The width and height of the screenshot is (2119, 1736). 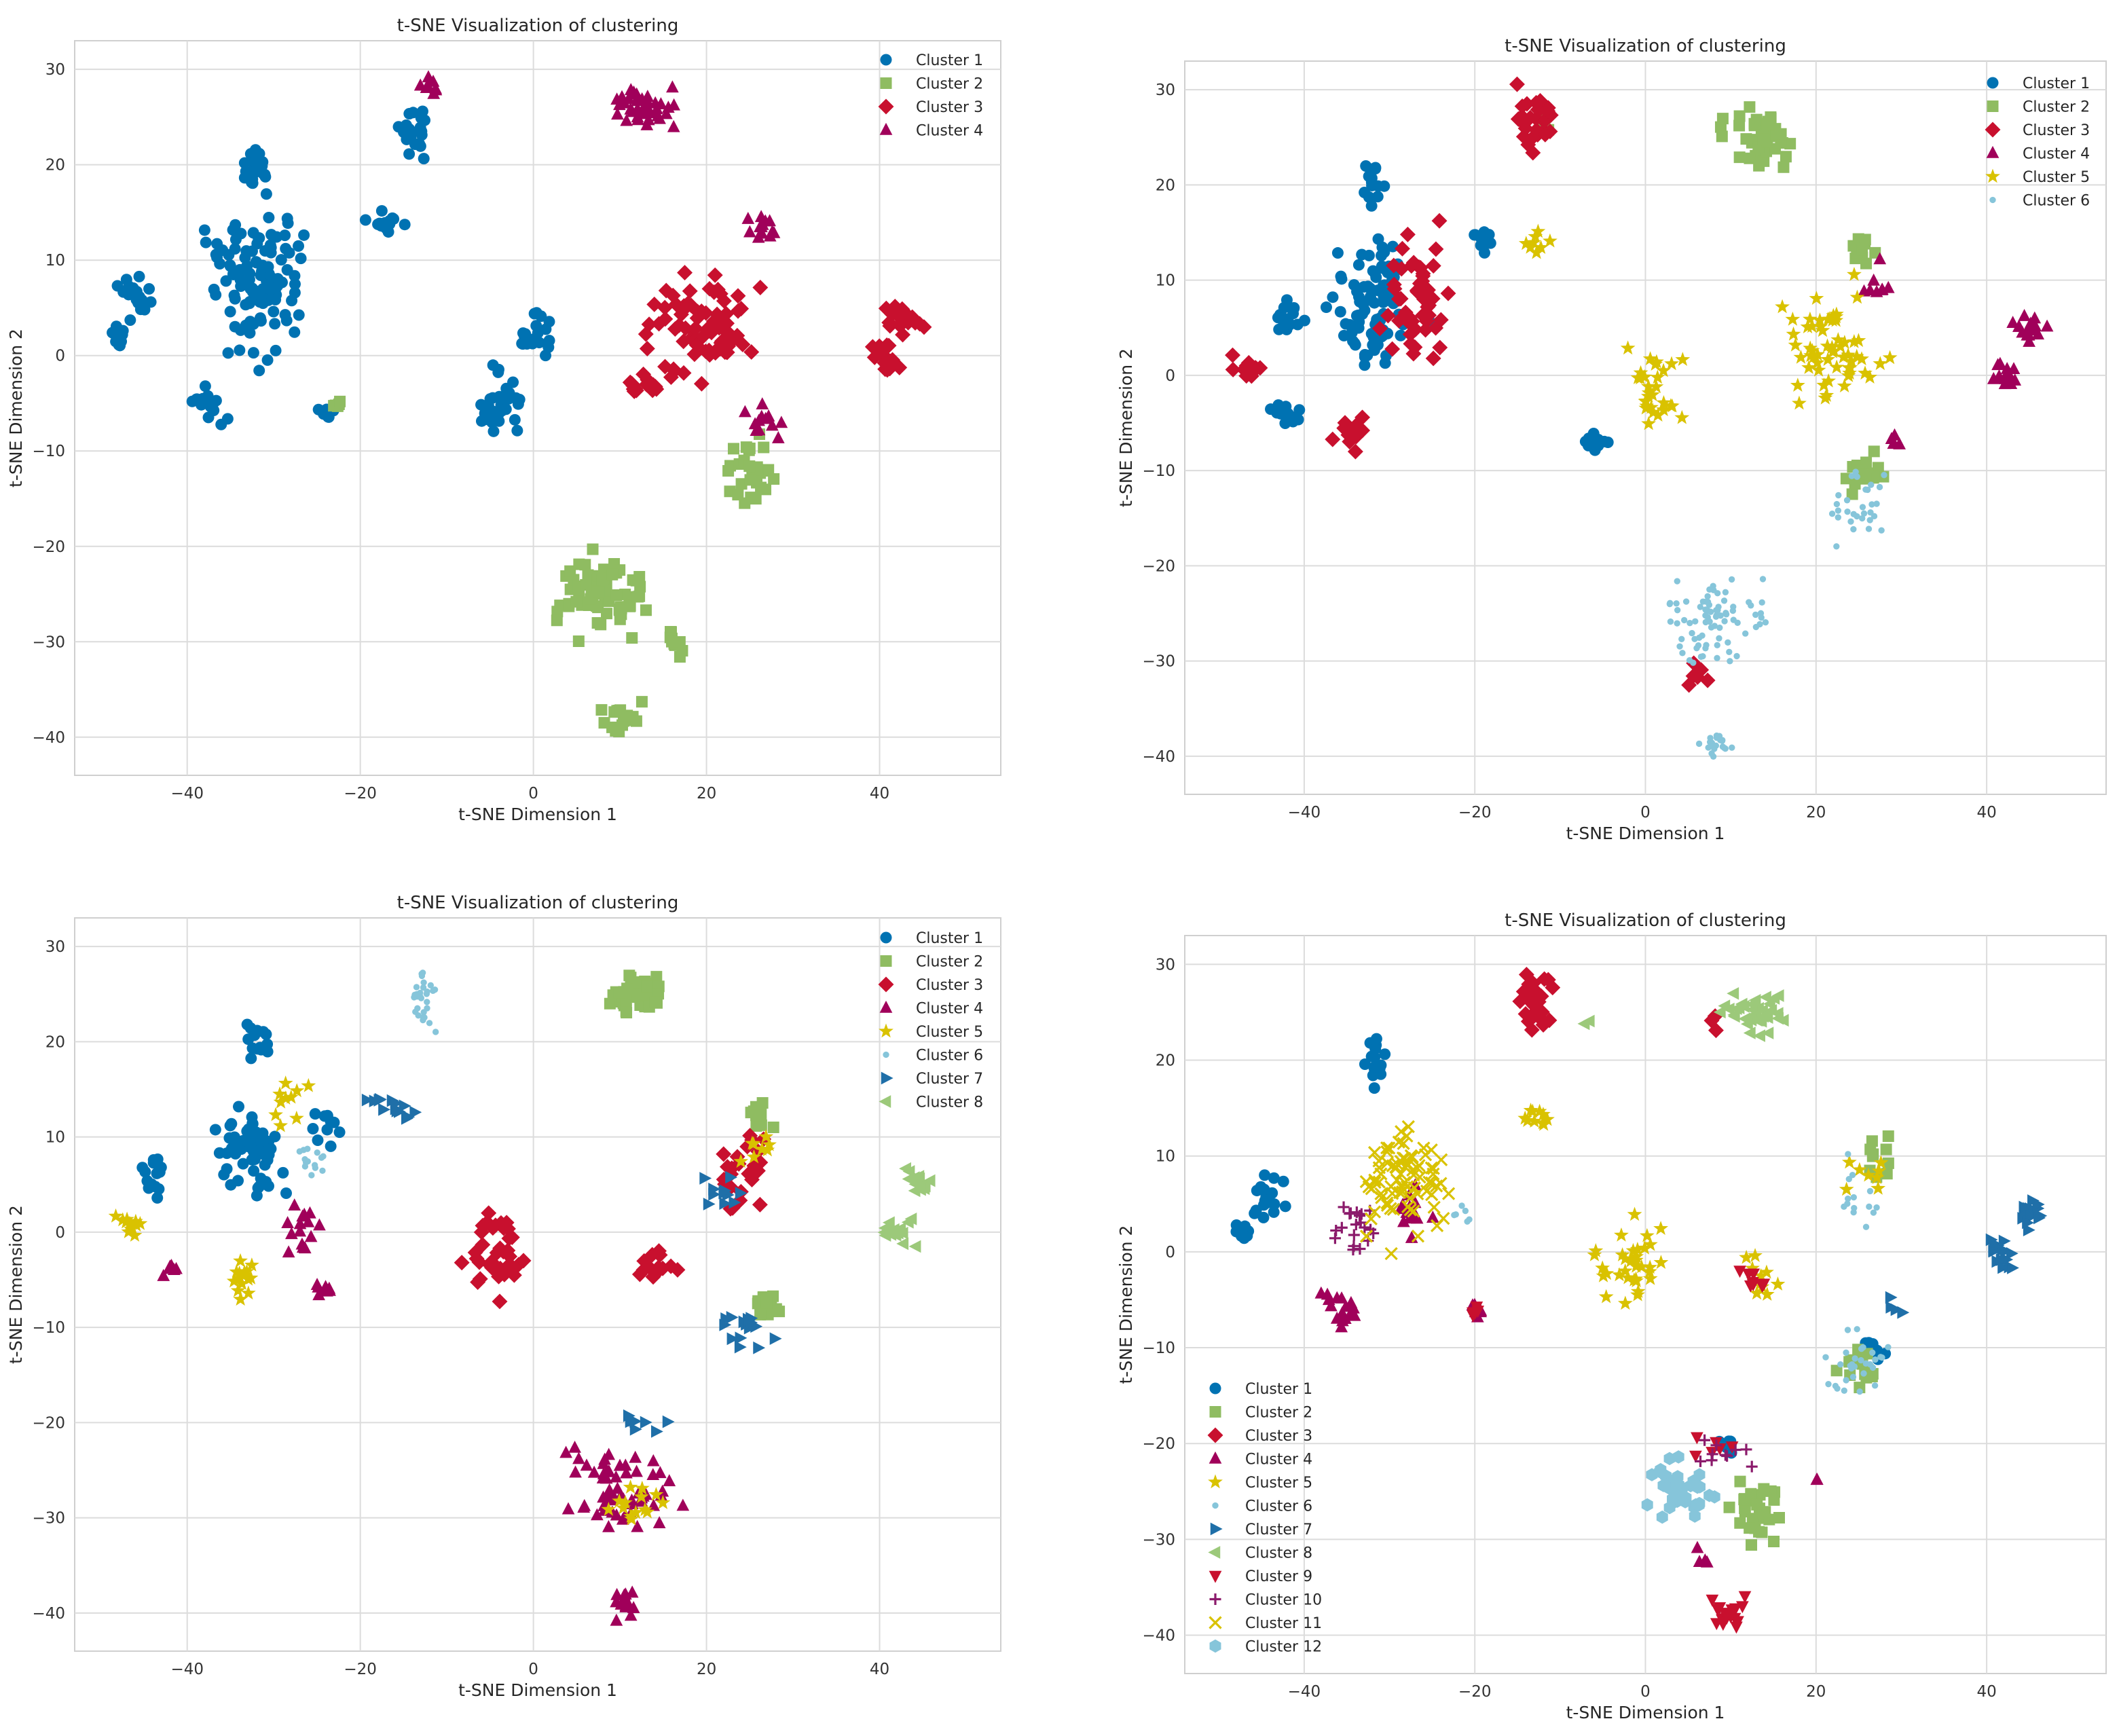 I want to click on legend-label: Cluster 7, so click(x=1278, y=1530).